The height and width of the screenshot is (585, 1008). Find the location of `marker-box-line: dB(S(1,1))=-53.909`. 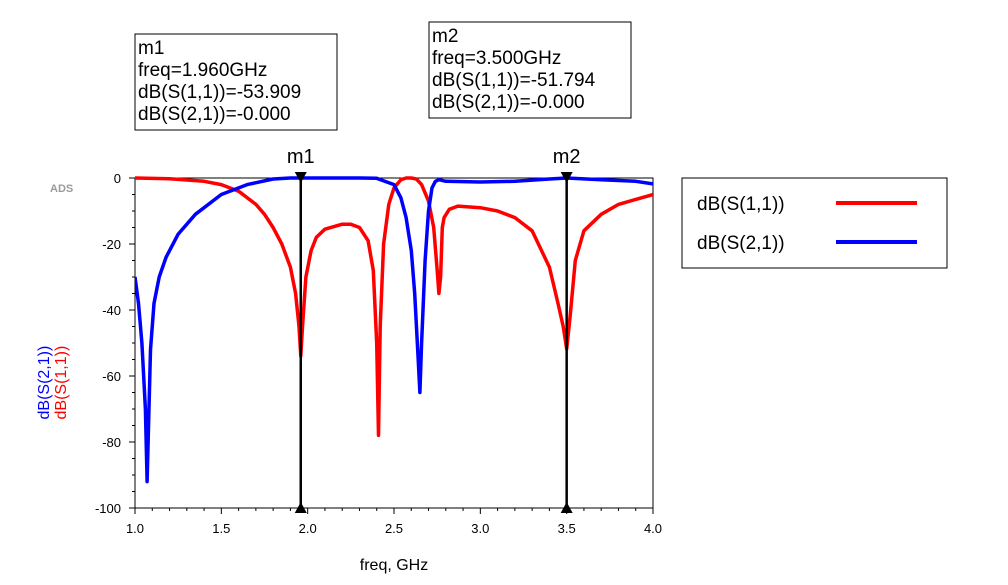

marker-box-line: dB(S(1,1))=-53.909 is located at coordinates (219, 92).